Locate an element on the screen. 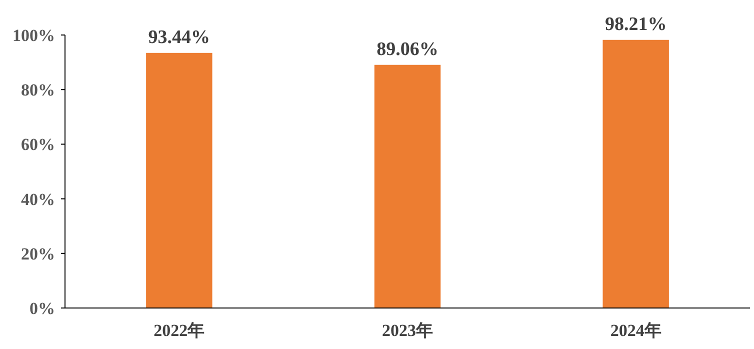 The image size is (754, 349). x-tick-label: 2022年 is located at coordinates (179, 330).